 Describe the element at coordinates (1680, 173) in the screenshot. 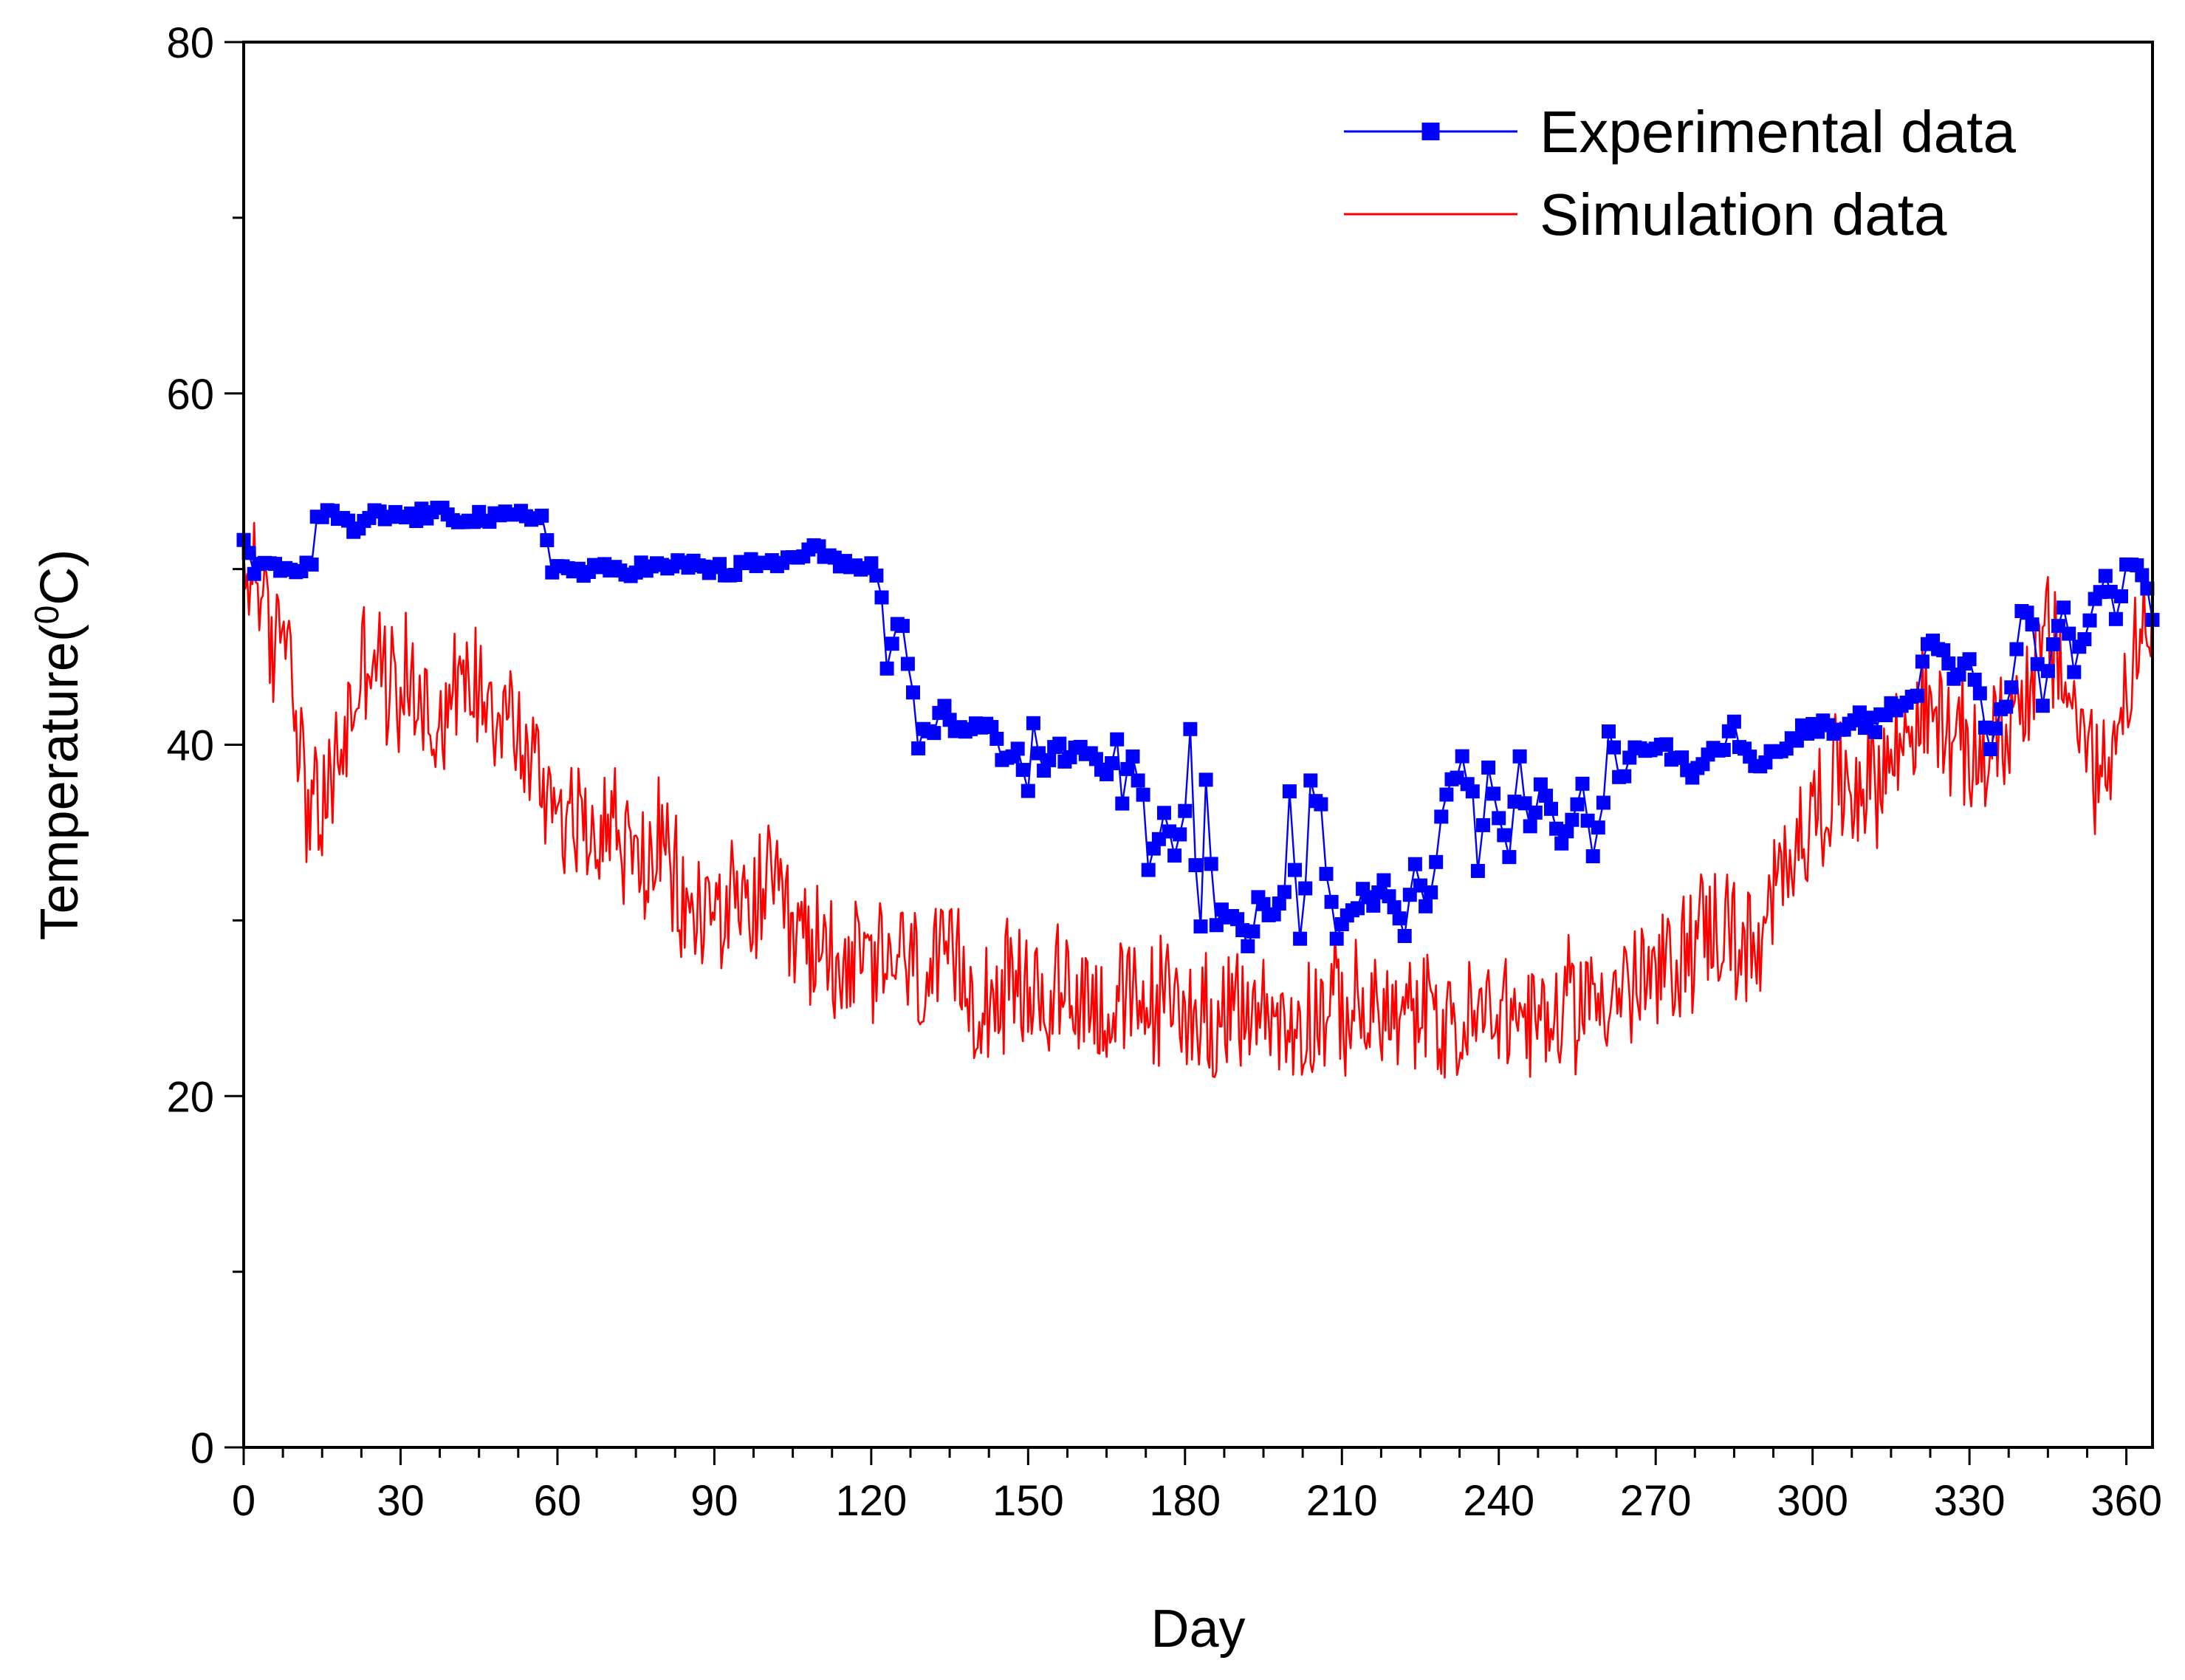

I see `legend: Experimental data Simulation data` at that location.